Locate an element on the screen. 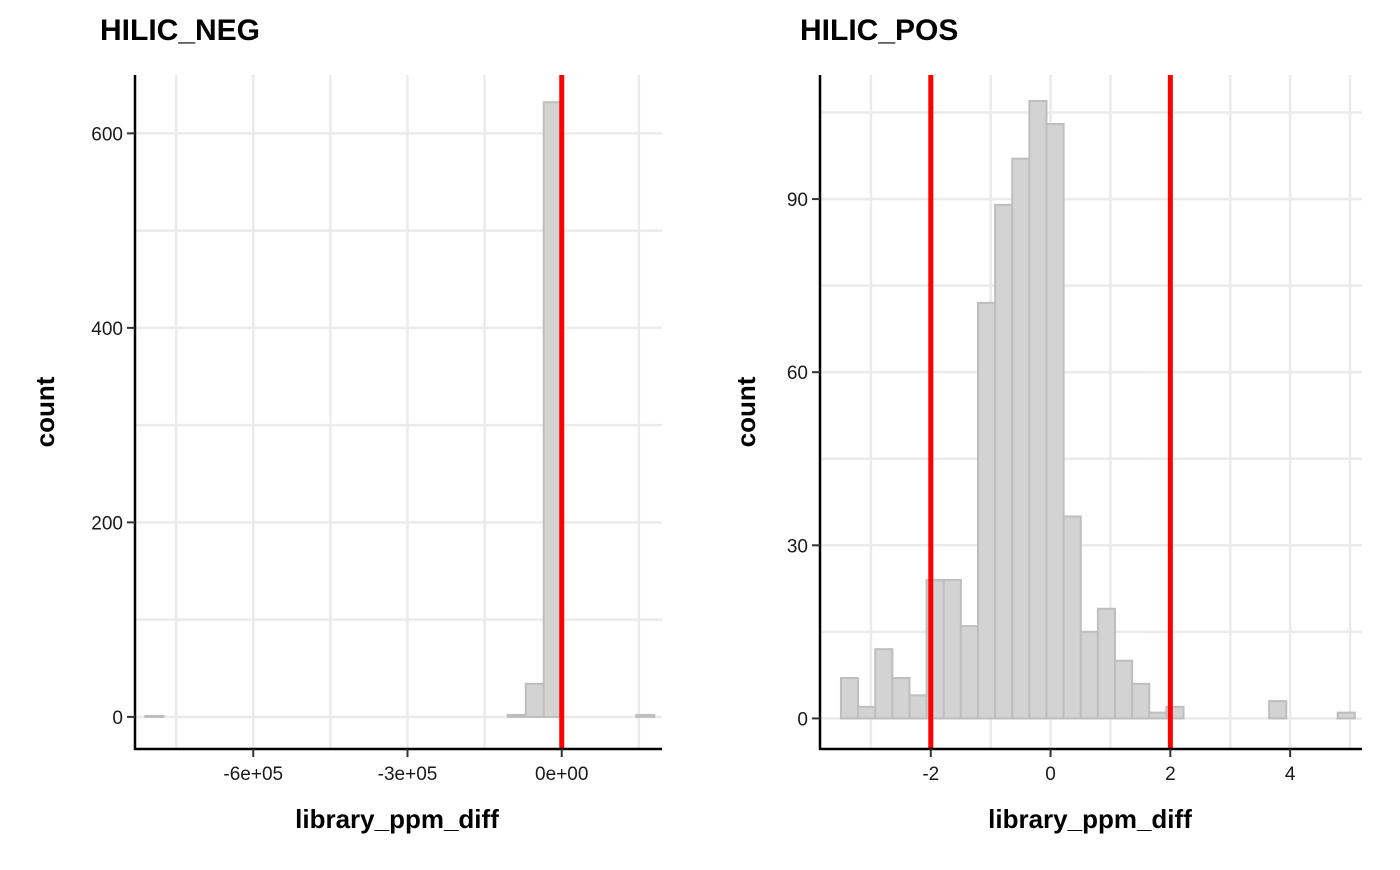 The height and width of the screenshot is (870, 1400). y-tick-label: 400 is located at coordinates (107, 329).